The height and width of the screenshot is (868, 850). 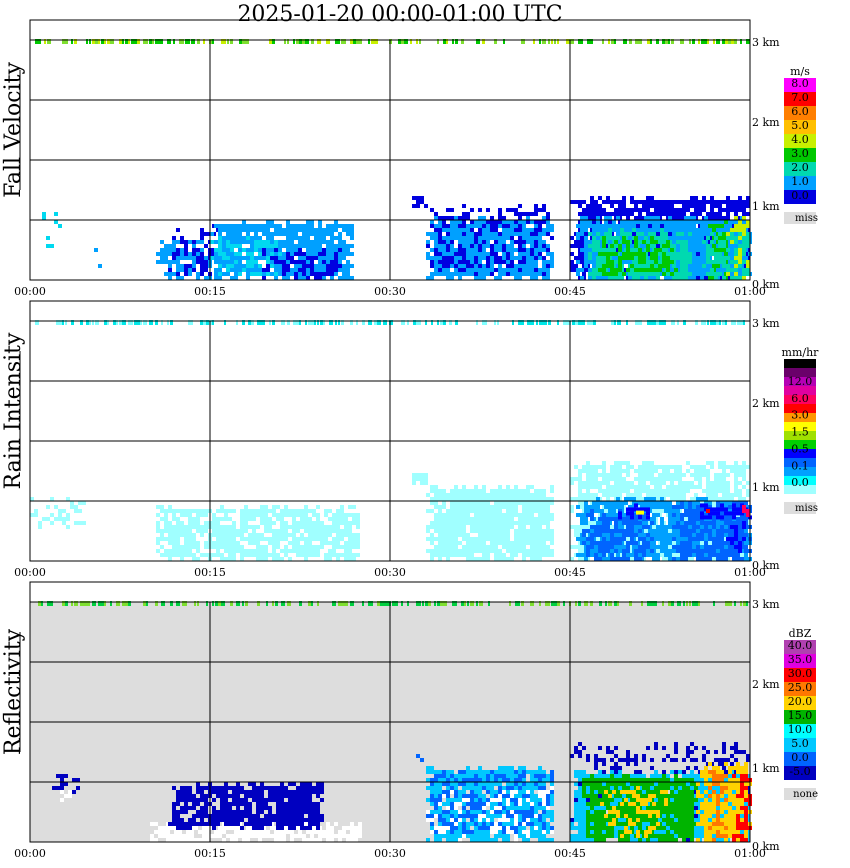 I want to click on colorbar-label: 48.0, so click(x=800, y=364).